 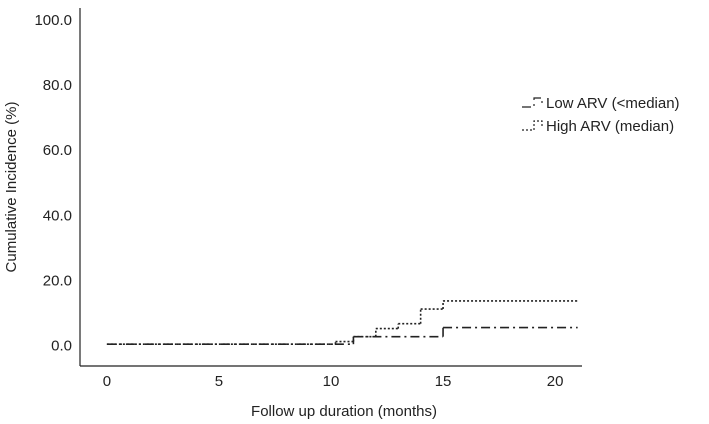 What do you see at coordinates (344, 411) in the screenshot?
I see `x-axis-title: Follow up duration (months)` at bounding box center [344, 411].